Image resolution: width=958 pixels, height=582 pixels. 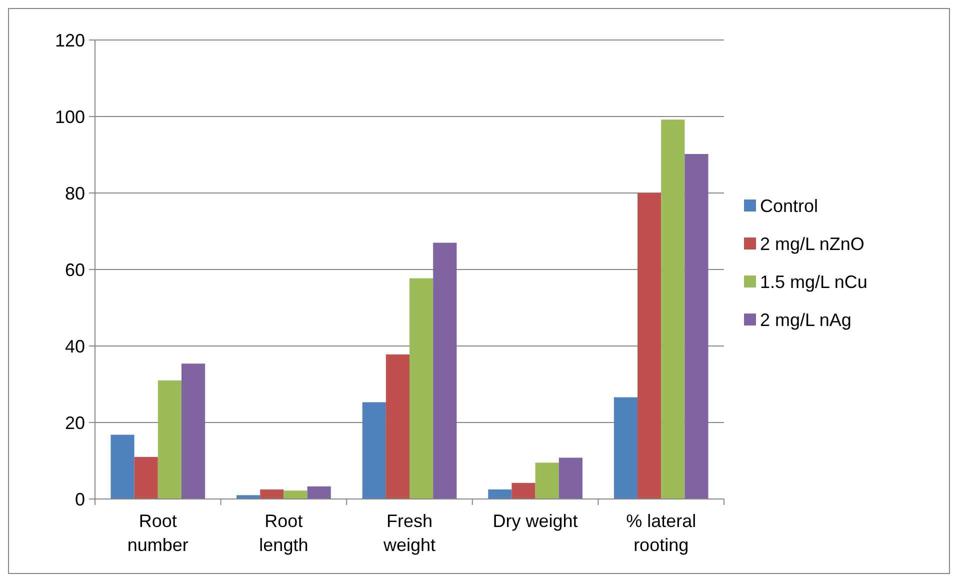 What do you see at coordinates (69, 40) in the screenshot?
I see `y-tick-label: 120` at bounding box center [69, 40].